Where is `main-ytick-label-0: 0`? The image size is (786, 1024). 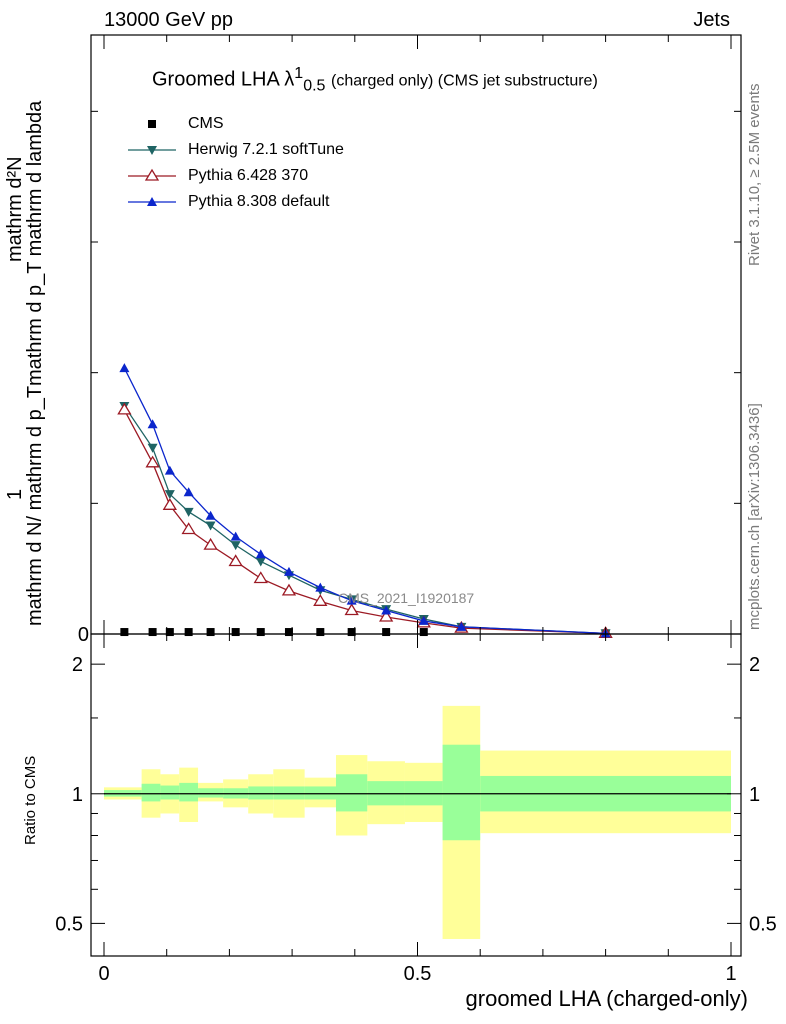 main-ytick-label-0: 0 is located at coordinates (83, 635).